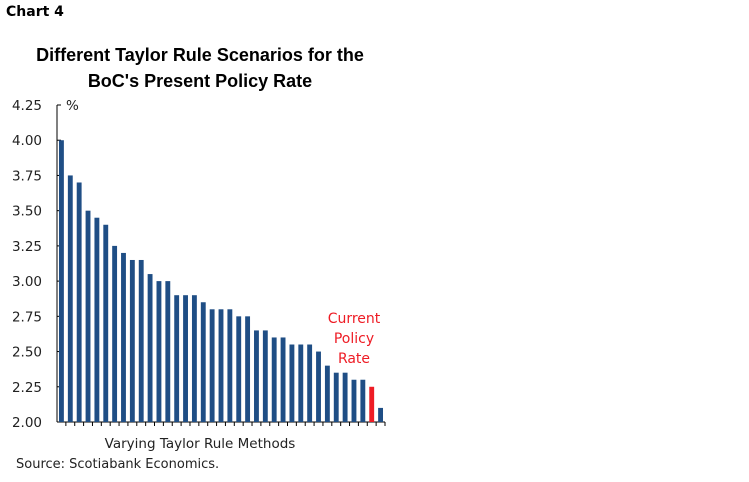  Describe the element at coordinates (27, 141) in the screenshot. I see `y-tick-label: 4.00` at that location.